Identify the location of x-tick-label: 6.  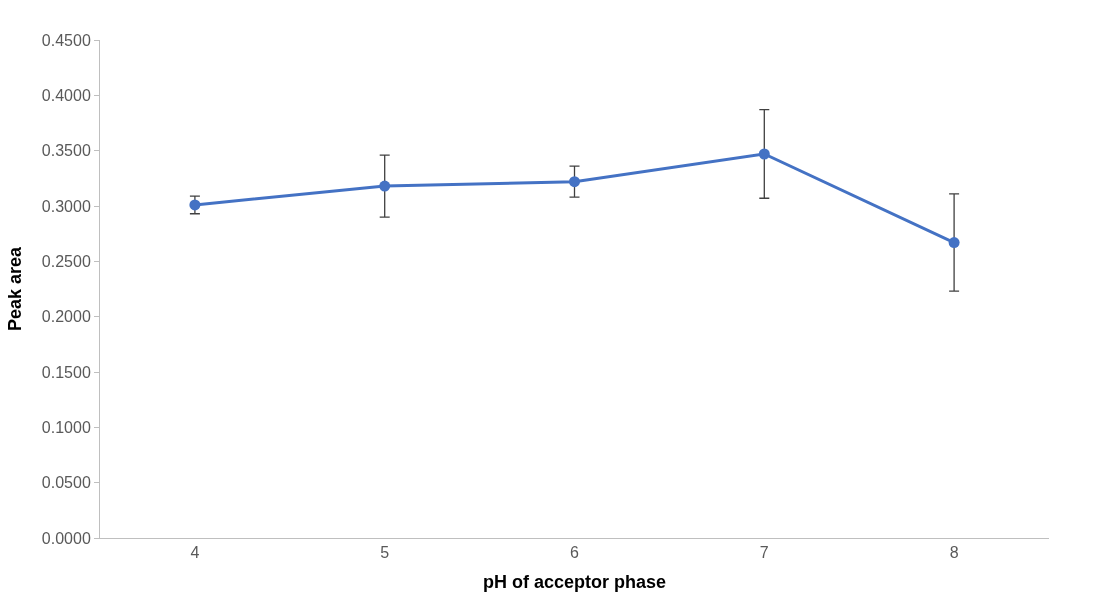
(575, 553).